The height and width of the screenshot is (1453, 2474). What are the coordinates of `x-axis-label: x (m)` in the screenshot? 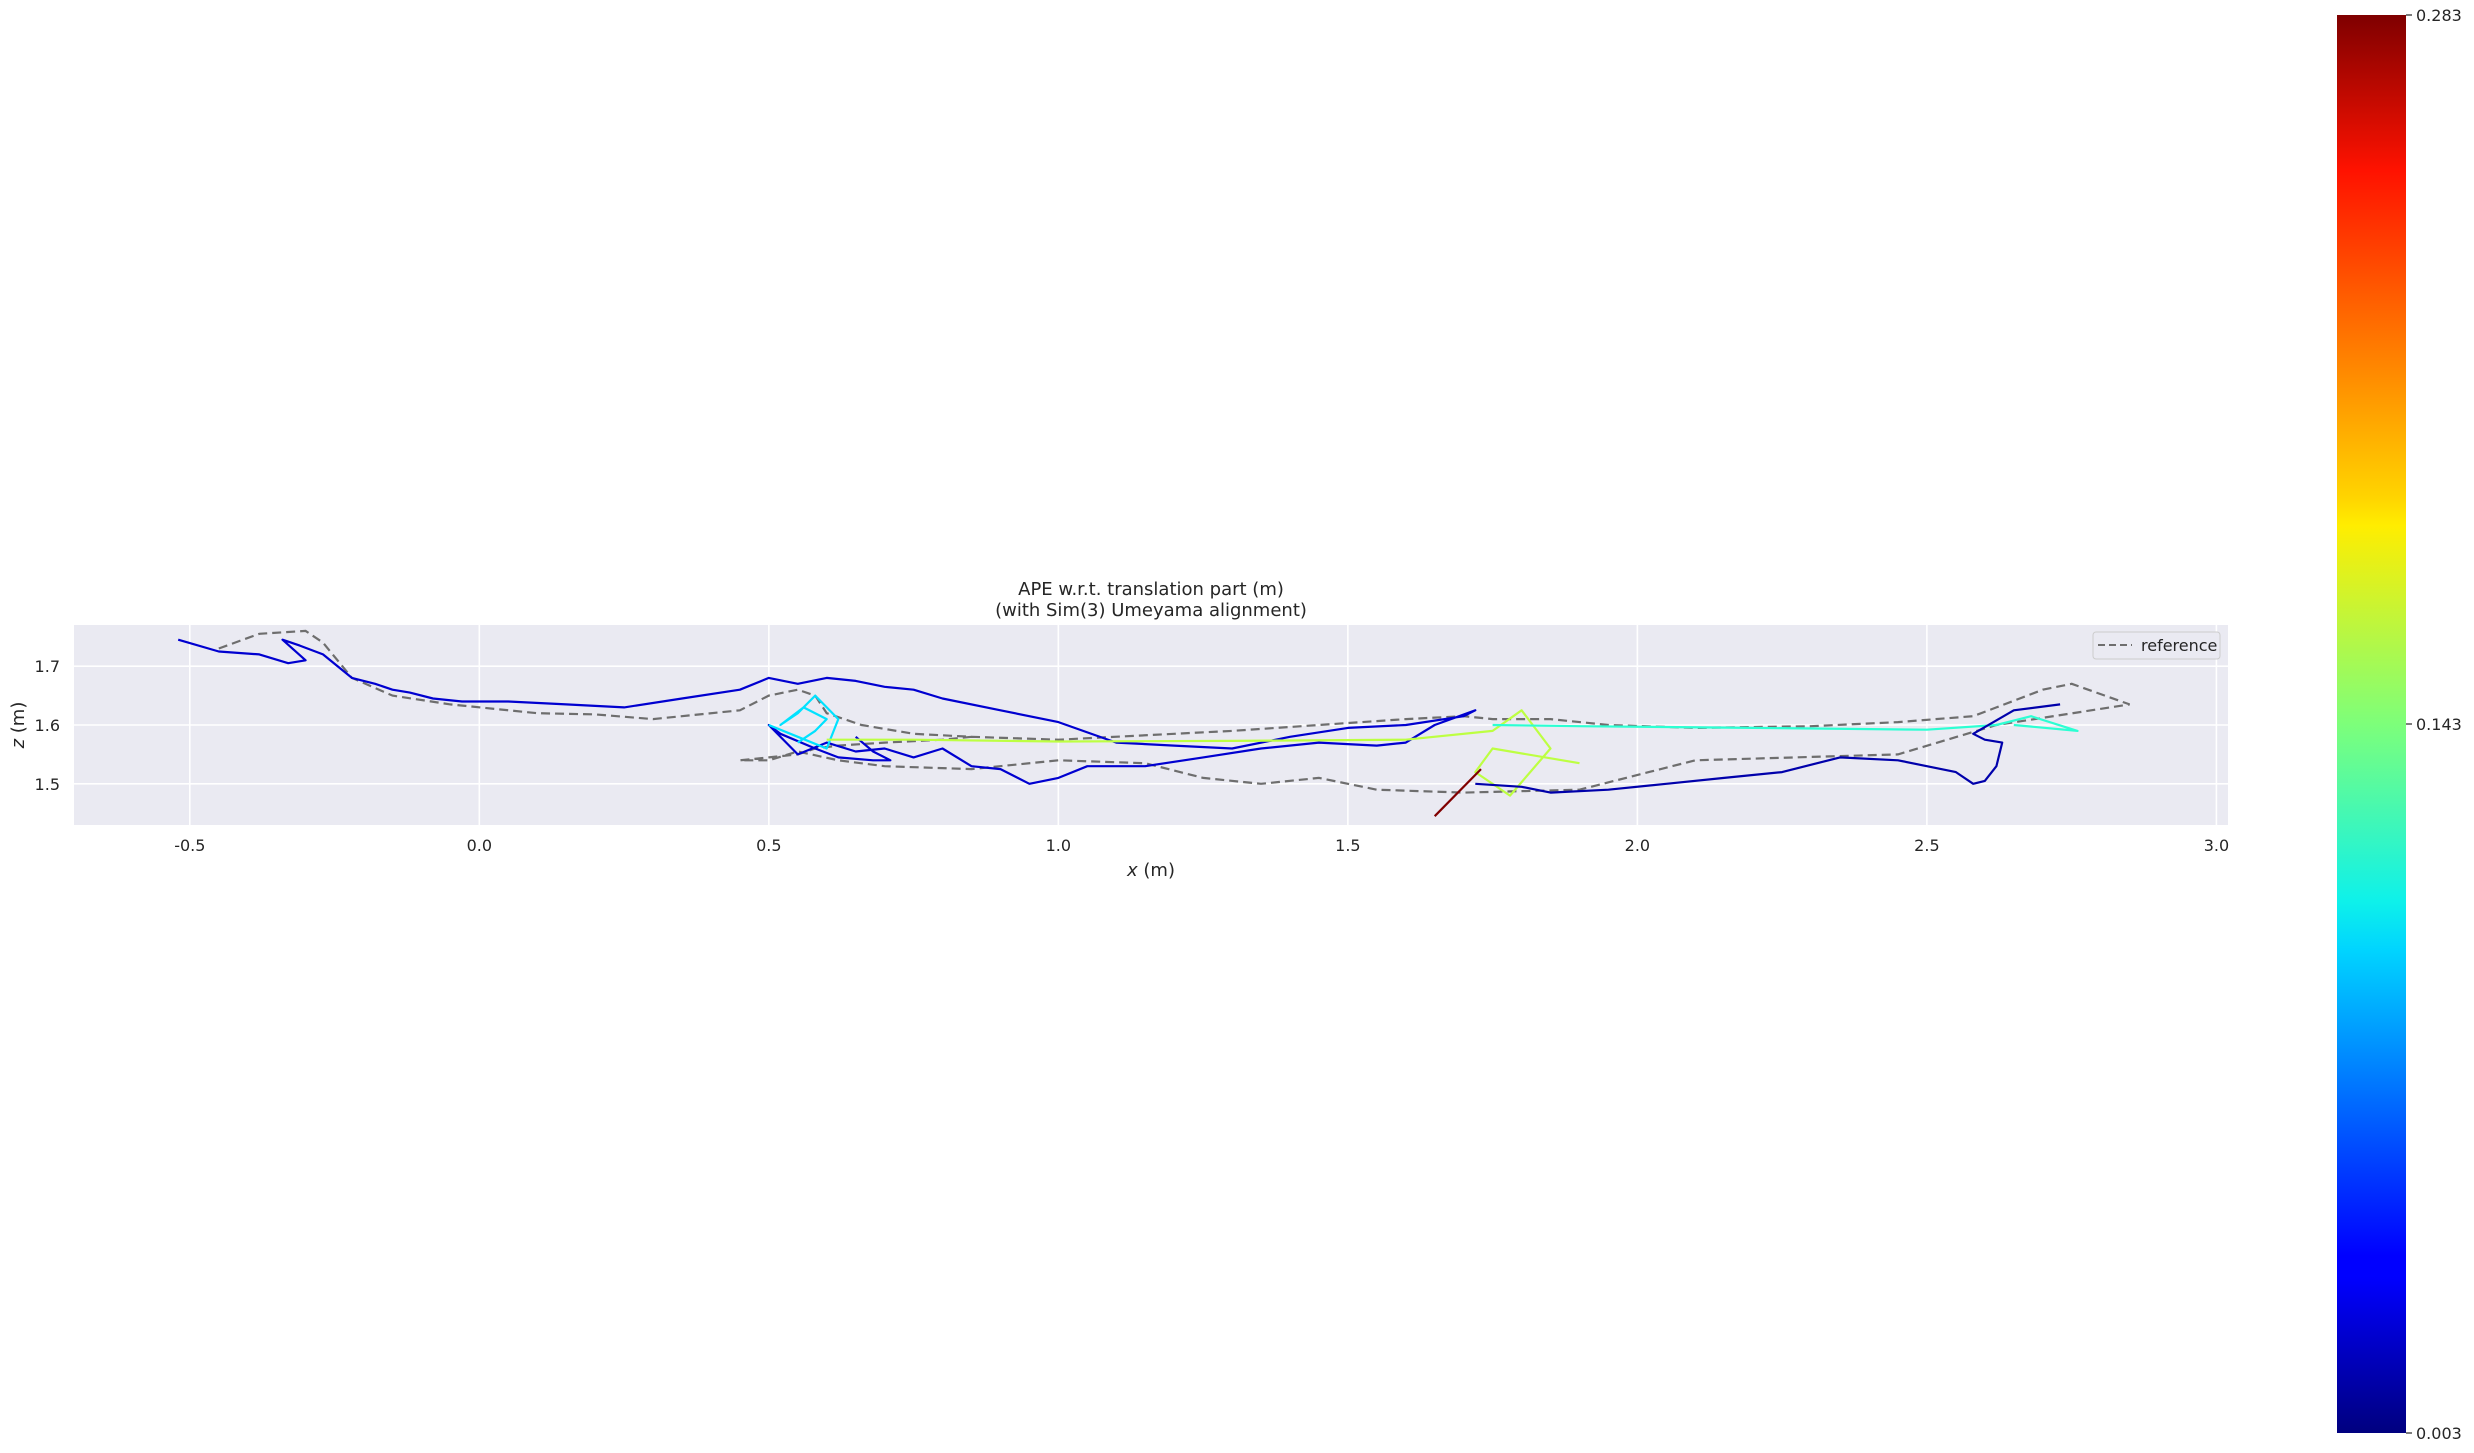 It's located at (1150, 870).